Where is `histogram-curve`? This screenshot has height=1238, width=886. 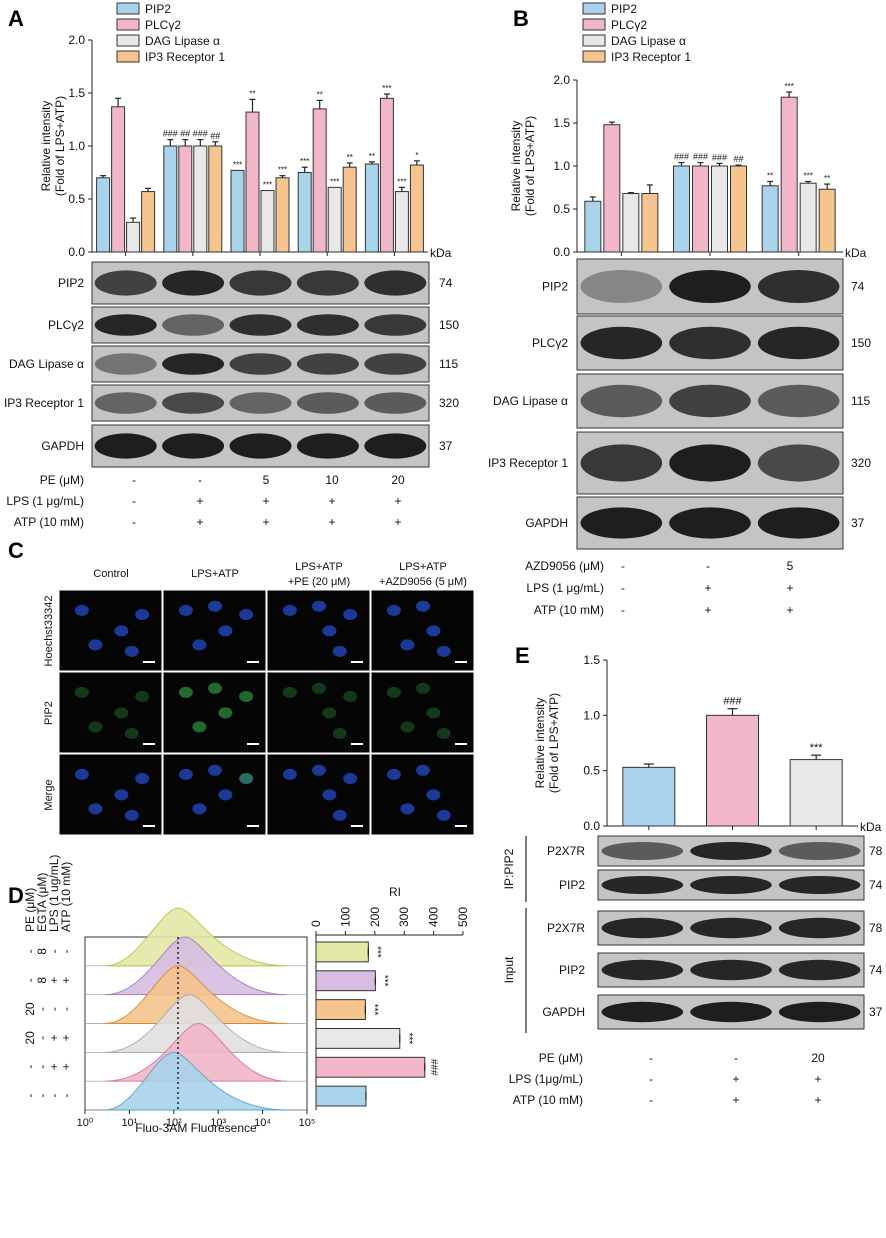
histogram-curve is located at coordinates (196, 1052).